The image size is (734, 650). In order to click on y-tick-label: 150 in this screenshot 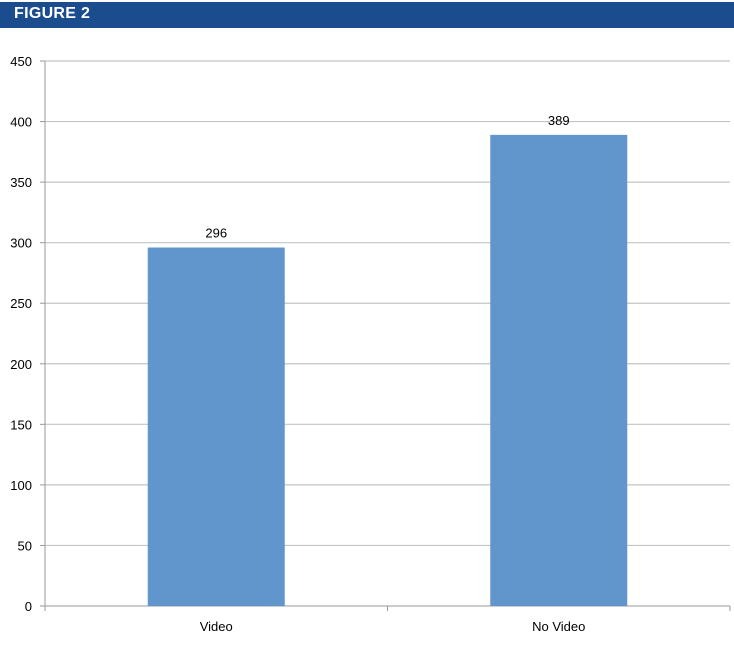, I will do `click(21, 424)`.